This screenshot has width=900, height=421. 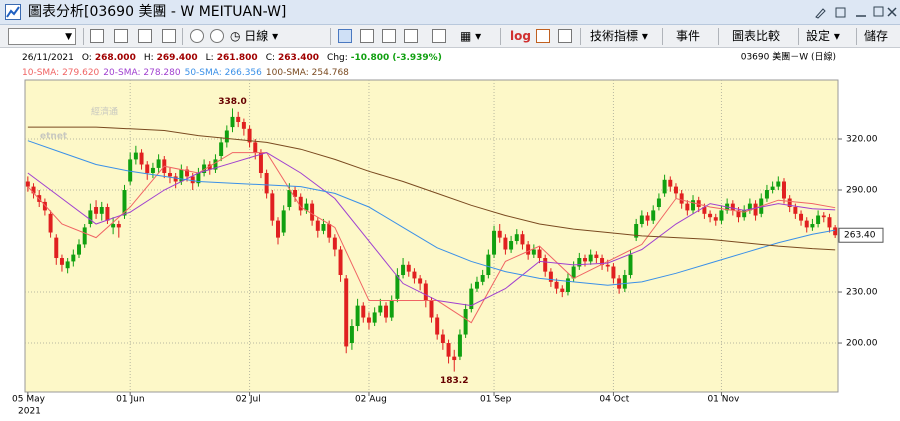 What do you see at coordinates (169, 36) in the screenshot?
I see `fit-tool` at bounding box center [169, 36].